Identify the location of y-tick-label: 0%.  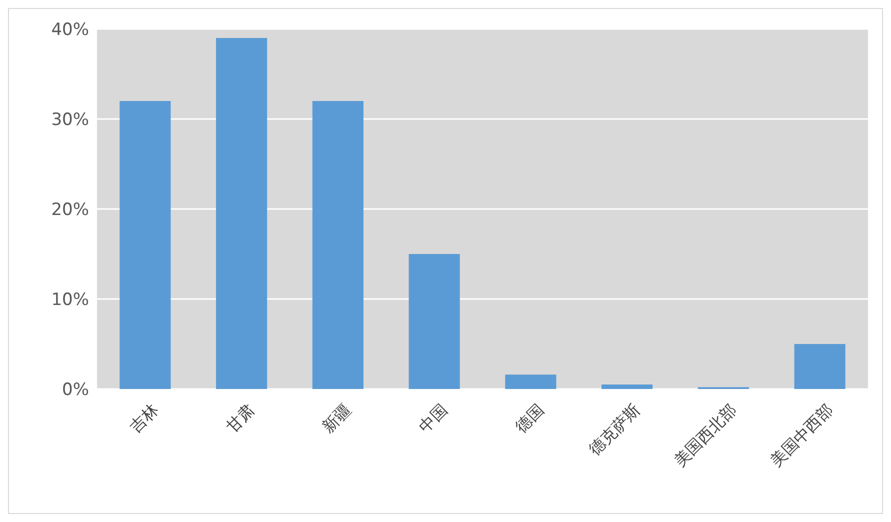
(75, 390).